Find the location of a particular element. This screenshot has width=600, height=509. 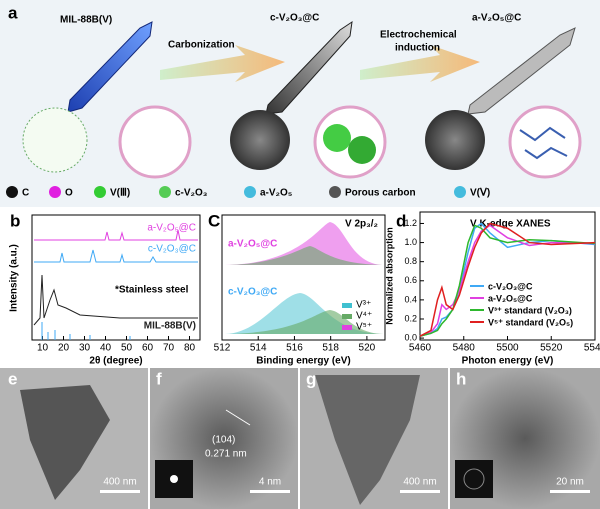

legend: C O V(Ⅲ) c-V₂O₃ a-V₂O₅ Porous carbon V(Ⅴ) is located at coordinates (248, 192).